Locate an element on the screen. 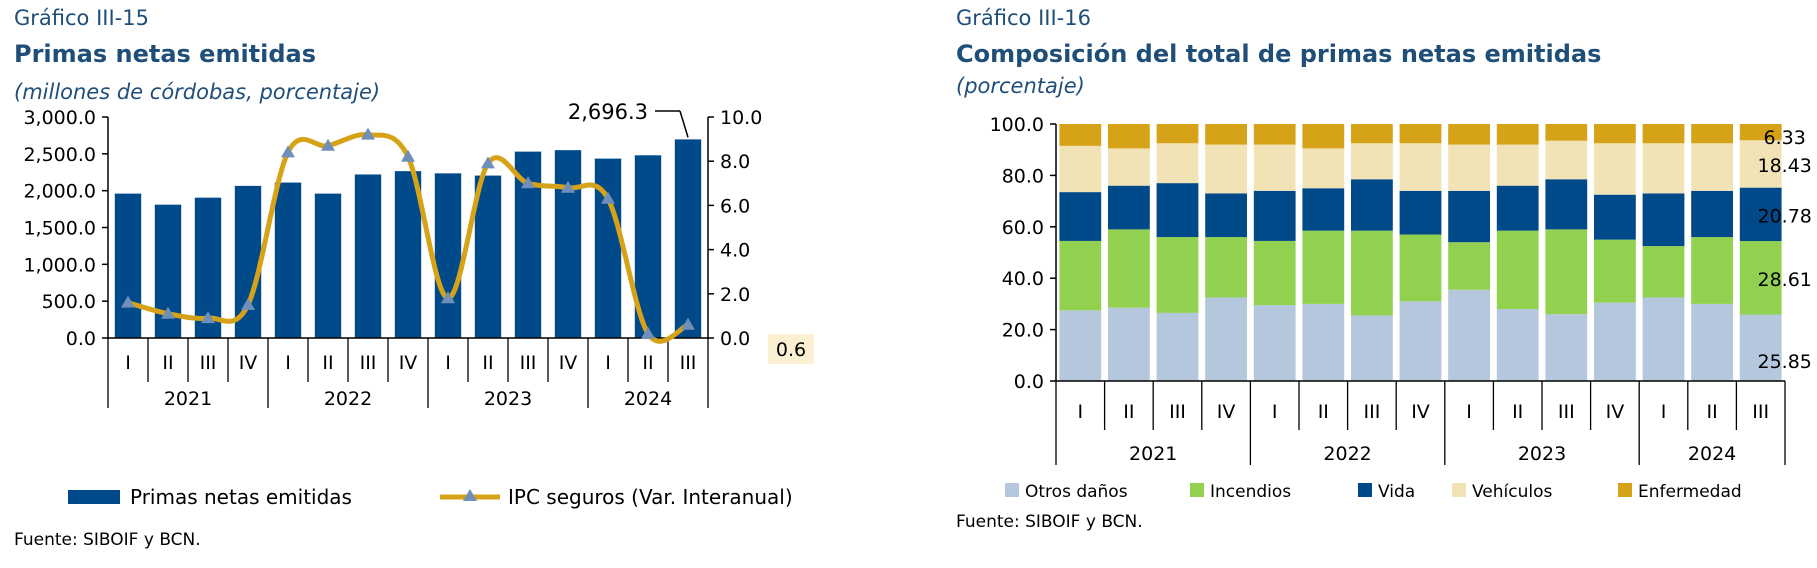 The image size is (1817, 568). y-right-tick-label: 4.0 is located at coordinates (735, 251).